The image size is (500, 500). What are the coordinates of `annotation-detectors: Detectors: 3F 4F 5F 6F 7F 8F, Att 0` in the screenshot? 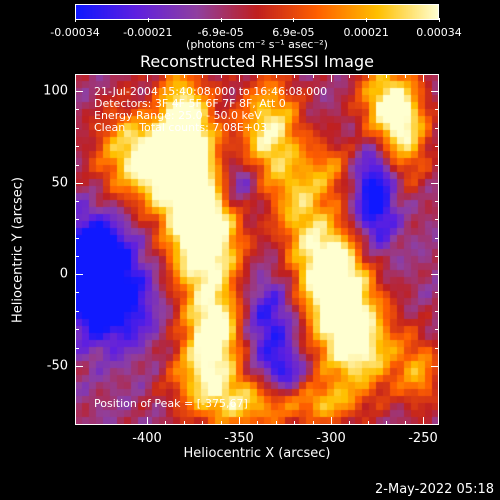 It's located at (190, 103).